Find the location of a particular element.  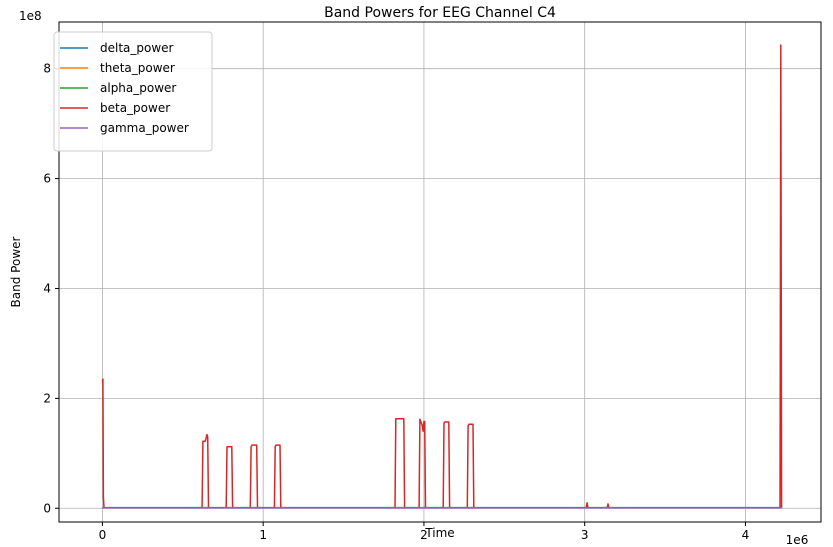

y-tick-label: 6 is located at coordinates (47, 179).